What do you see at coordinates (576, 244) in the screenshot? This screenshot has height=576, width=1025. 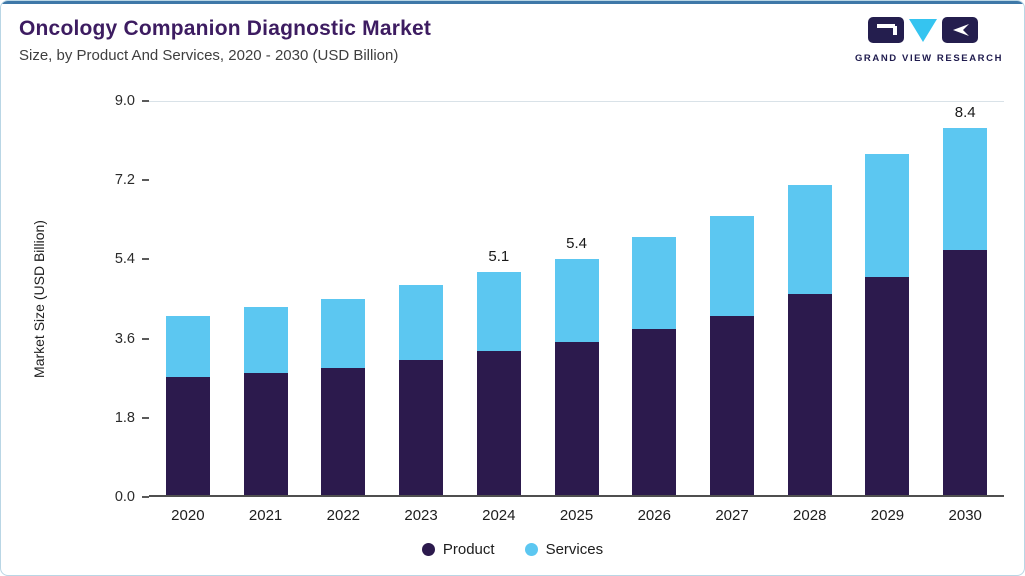 I see `bar-value-label-2025: 5.4` at bounding box center [576, 244].